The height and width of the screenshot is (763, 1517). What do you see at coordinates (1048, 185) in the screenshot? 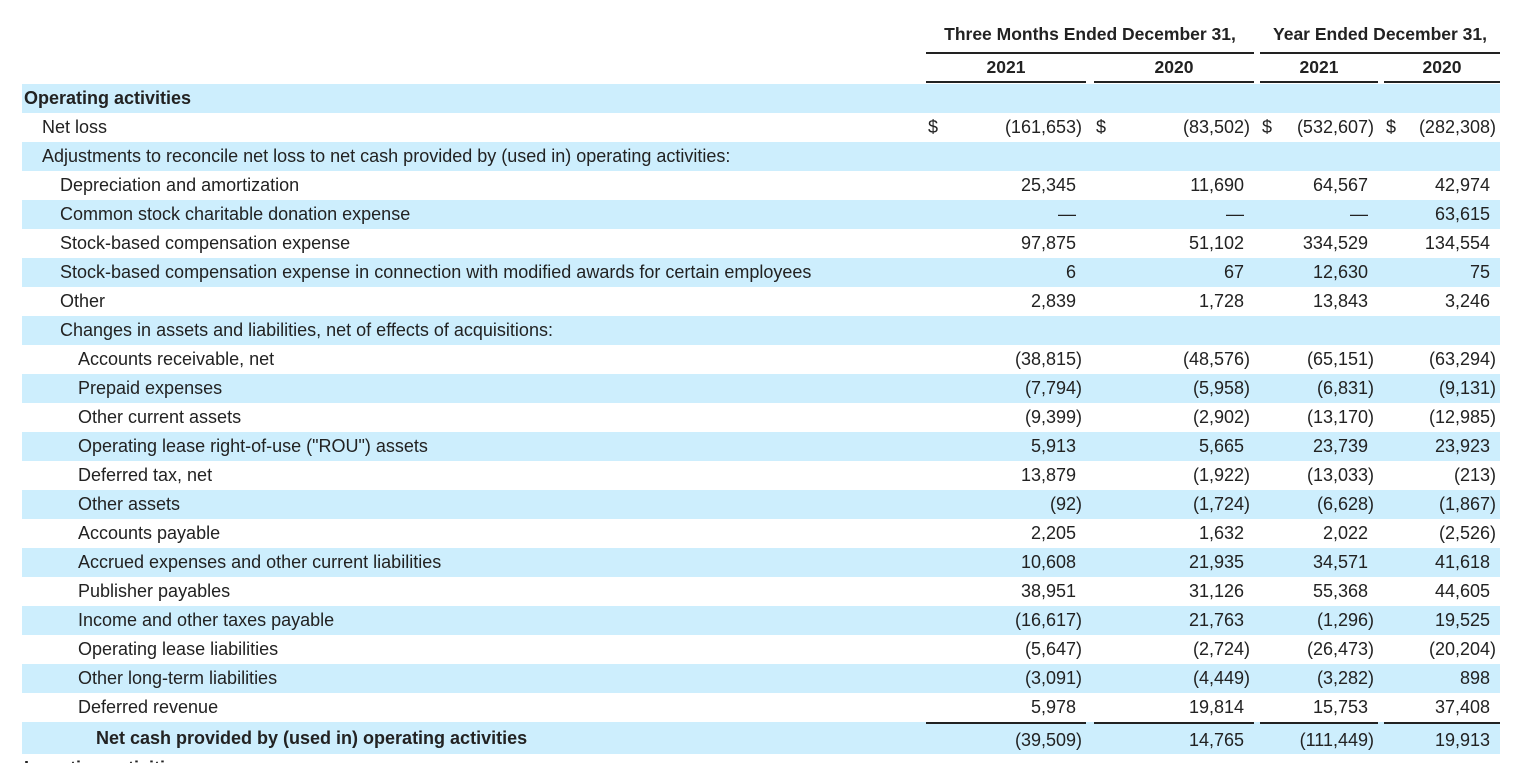
I see `cell-value: 25,345` at bounding box center [1048, 185].